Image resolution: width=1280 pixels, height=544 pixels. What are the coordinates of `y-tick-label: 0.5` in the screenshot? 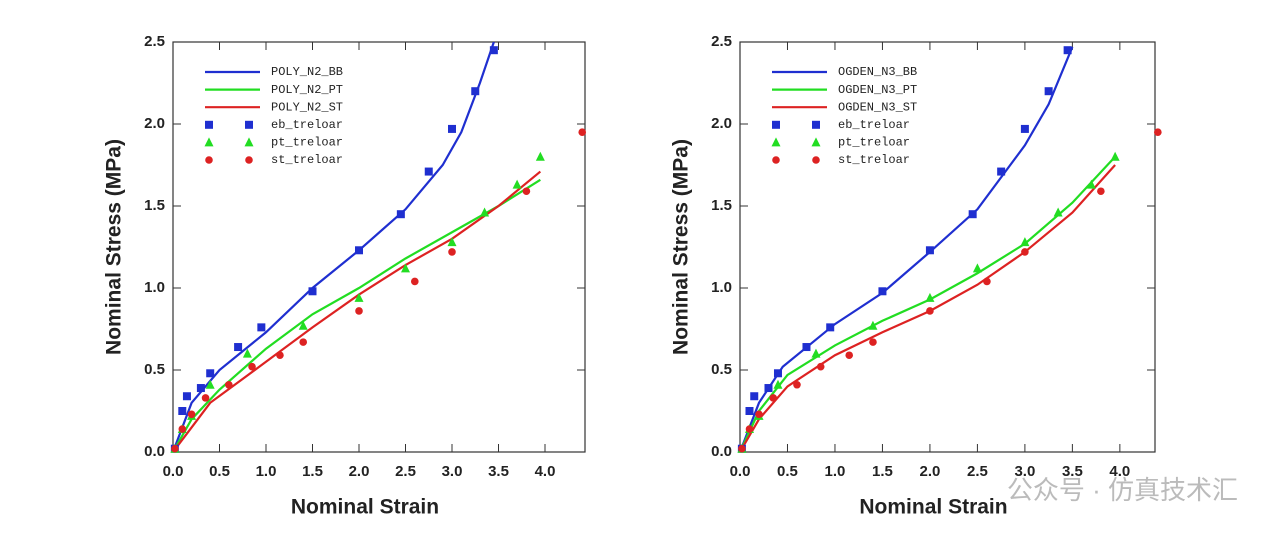 It's located at (154, 369).